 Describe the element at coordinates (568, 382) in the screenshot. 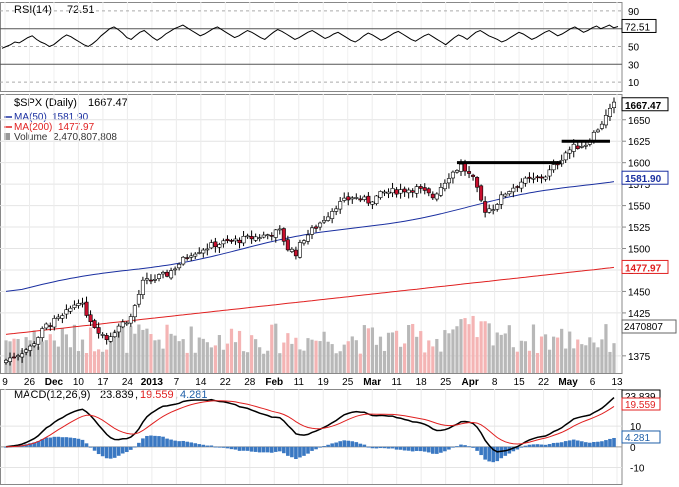

I see `x-axis-label-23: May` at that location.